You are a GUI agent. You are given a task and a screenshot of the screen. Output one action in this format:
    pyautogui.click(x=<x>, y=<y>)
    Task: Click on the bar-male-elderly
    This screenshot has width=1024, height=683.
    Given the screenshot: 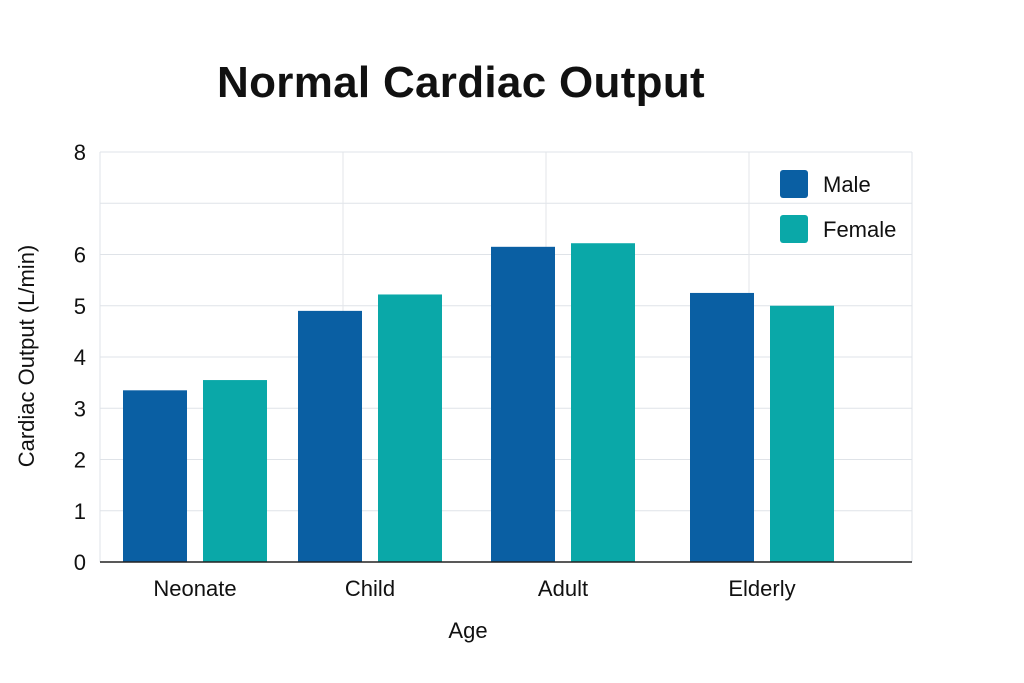 What is the action you would take?
    pyautogui.click(x=722, y=427)
    